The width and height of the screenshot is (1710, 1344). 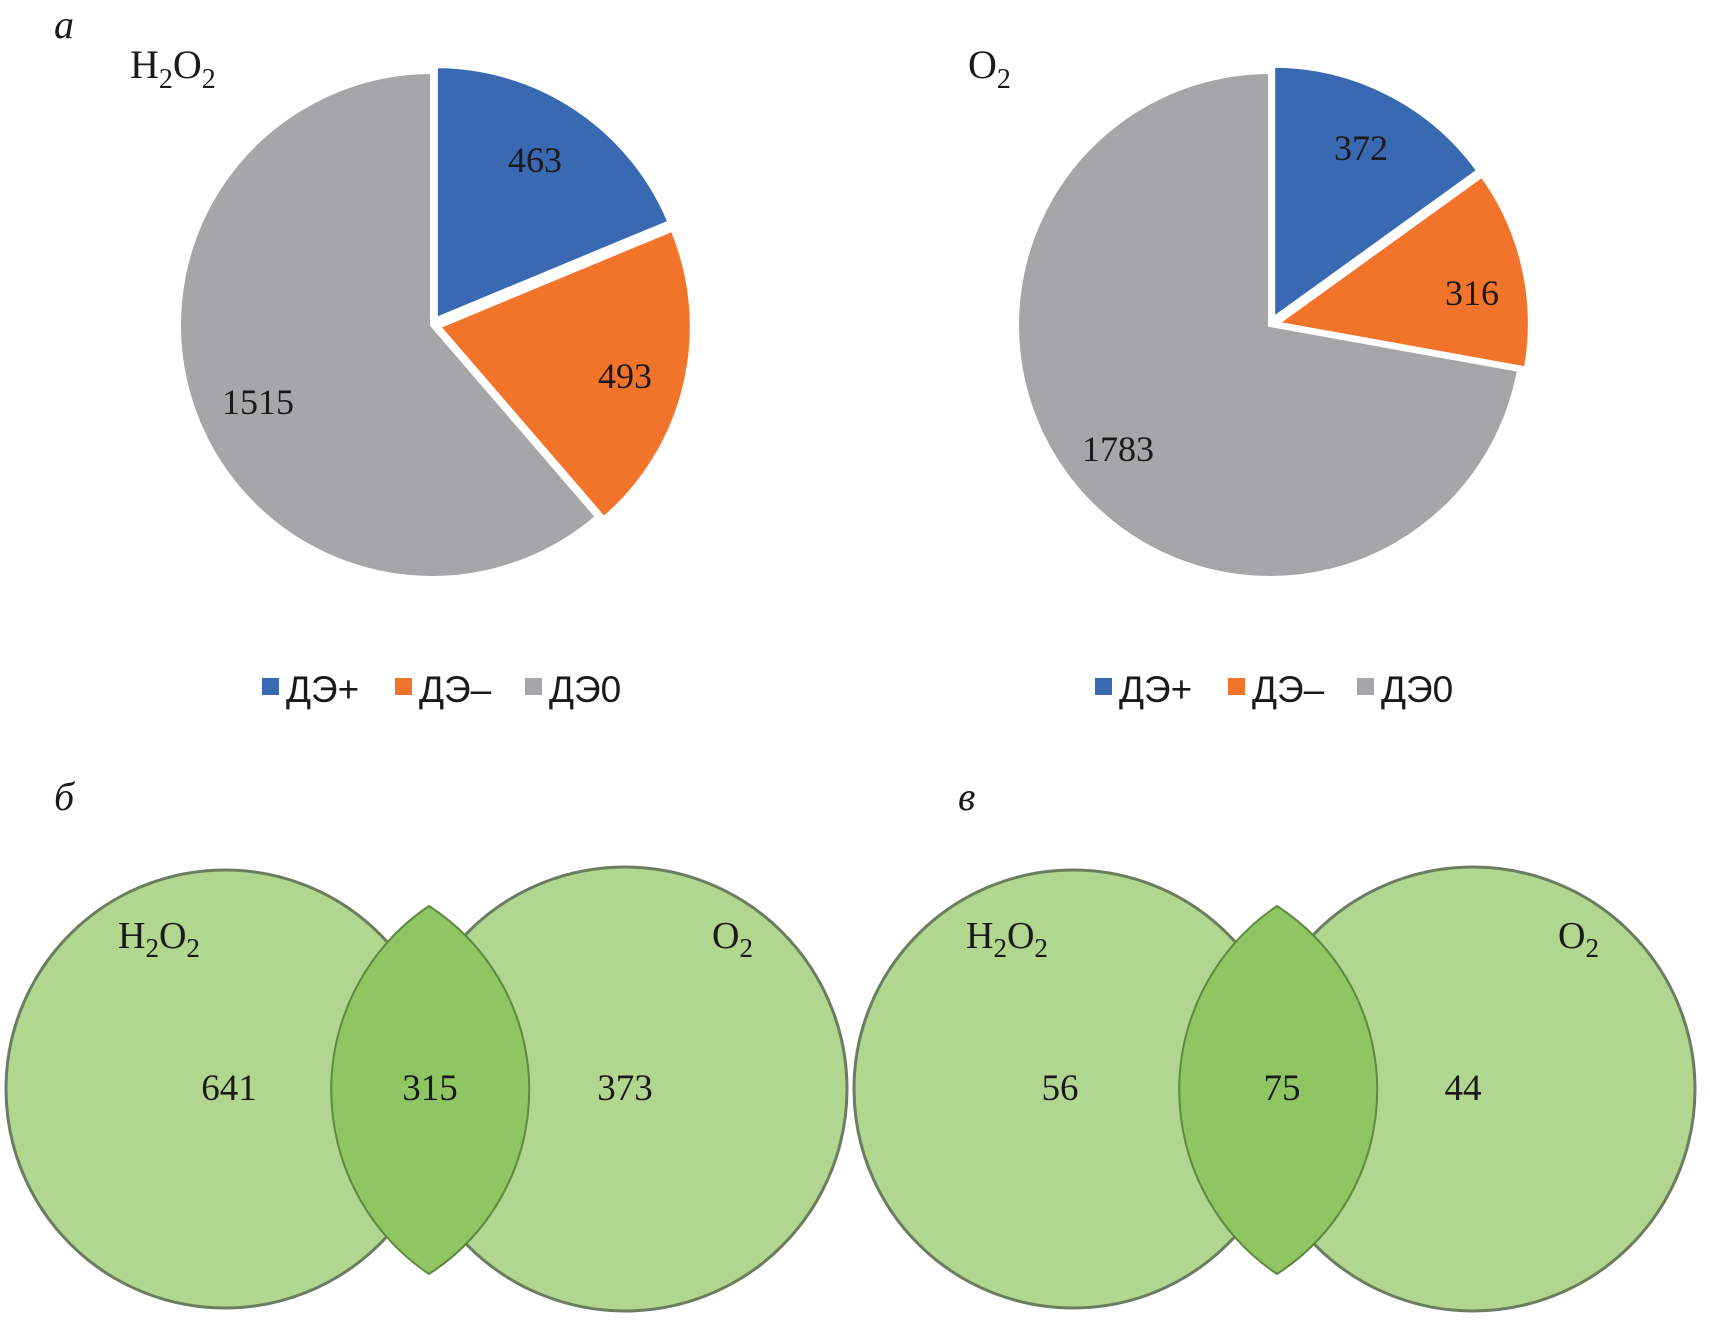 I want to click on venn-count-right: 44, so click(x=1463, y=1088).